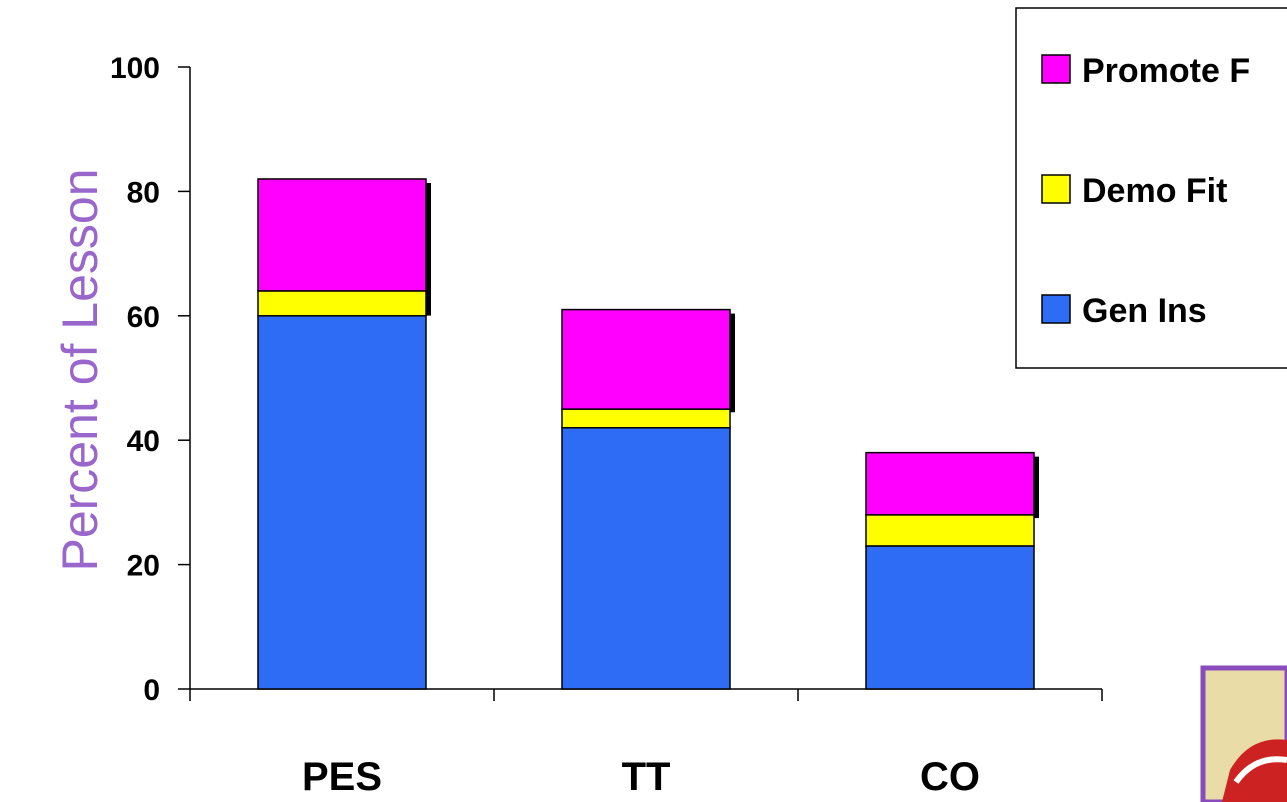 The image size is (1287, 802). Describe the element at coordinates (1166, 71) in the screenshot. I see `legend-label: Promote F` at that location.